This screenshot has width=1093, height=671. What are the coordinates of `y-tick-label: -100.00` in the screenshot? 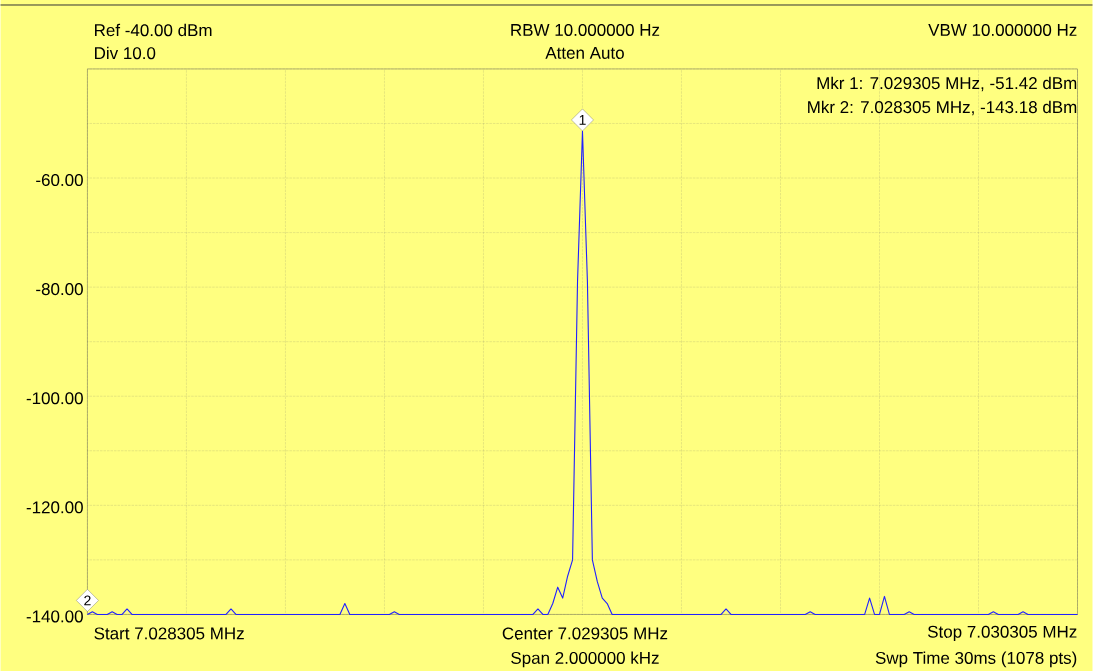 It's located at (54, 398).